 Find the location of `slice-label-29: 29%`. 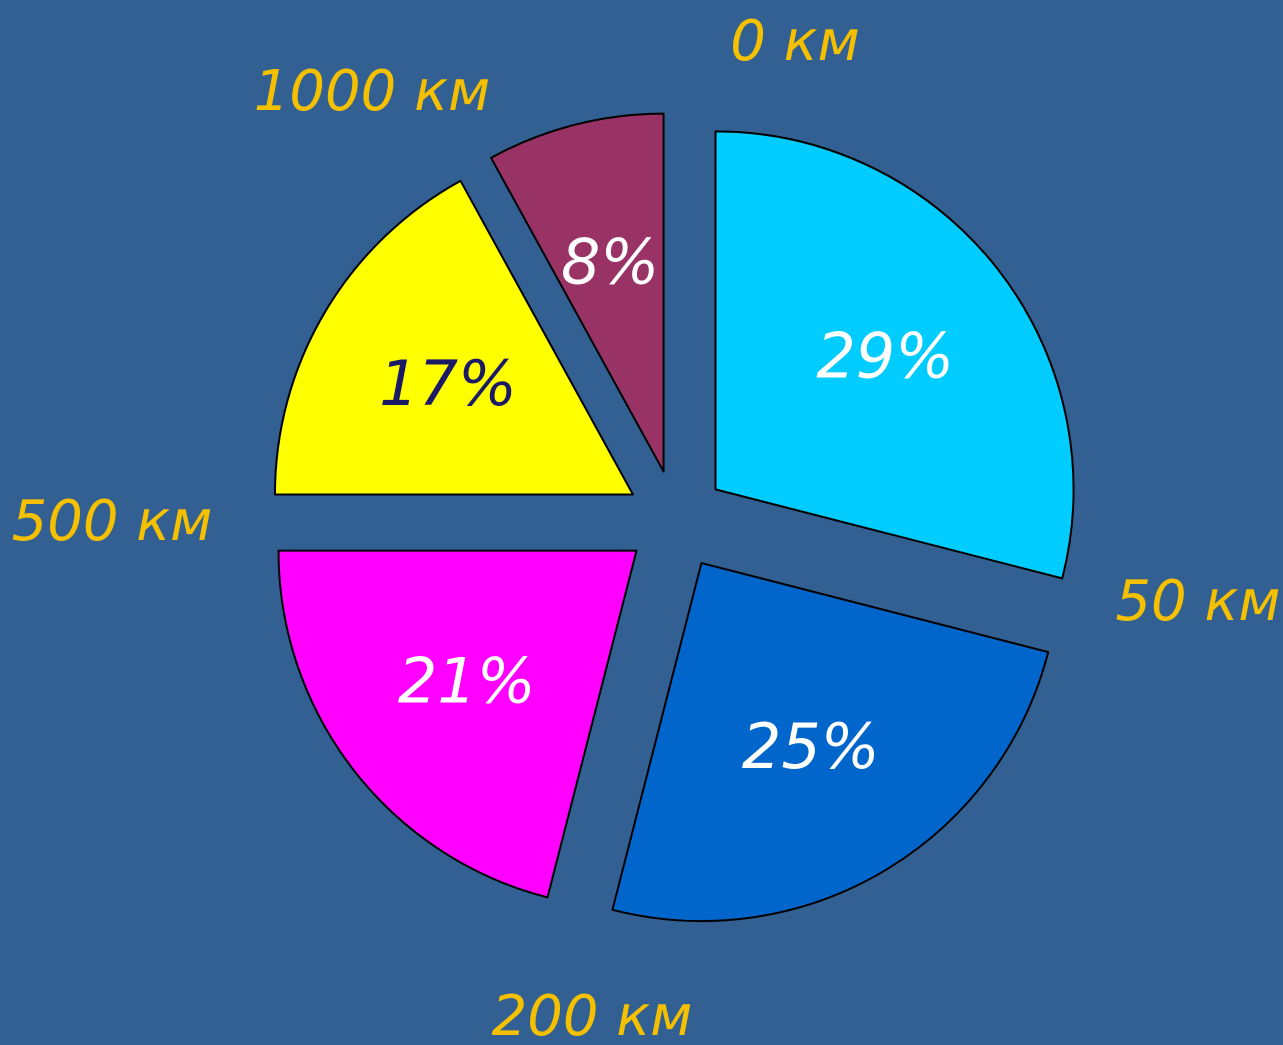

slice-label-29: 29% is located at coordinates (885, 356).